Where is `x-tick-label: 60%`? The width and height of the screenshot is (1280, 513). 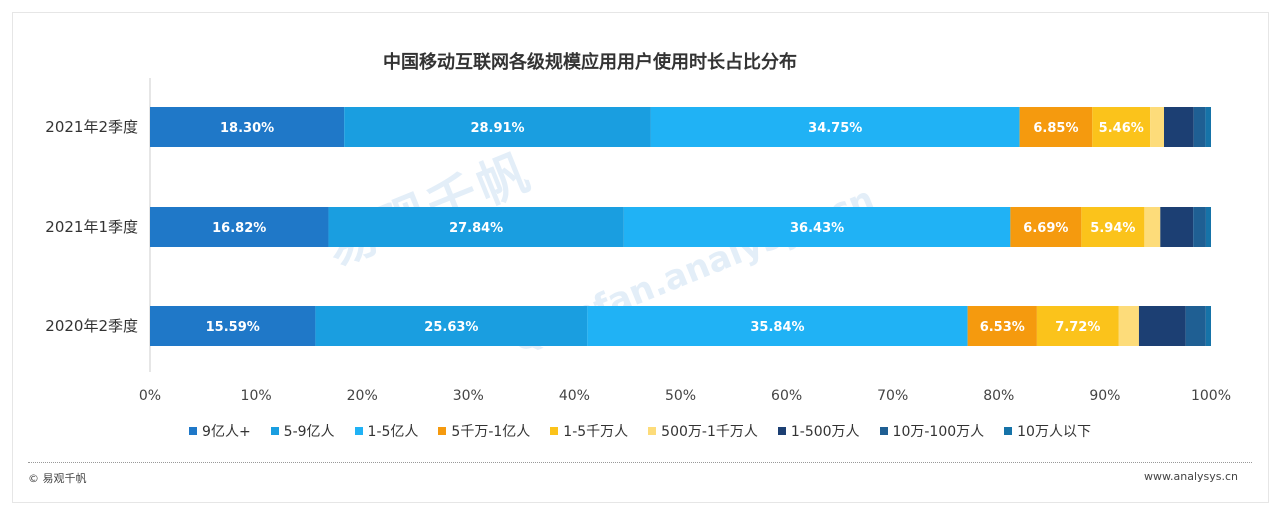 x-tick-label: 60% is located at coordinates (786, 396).